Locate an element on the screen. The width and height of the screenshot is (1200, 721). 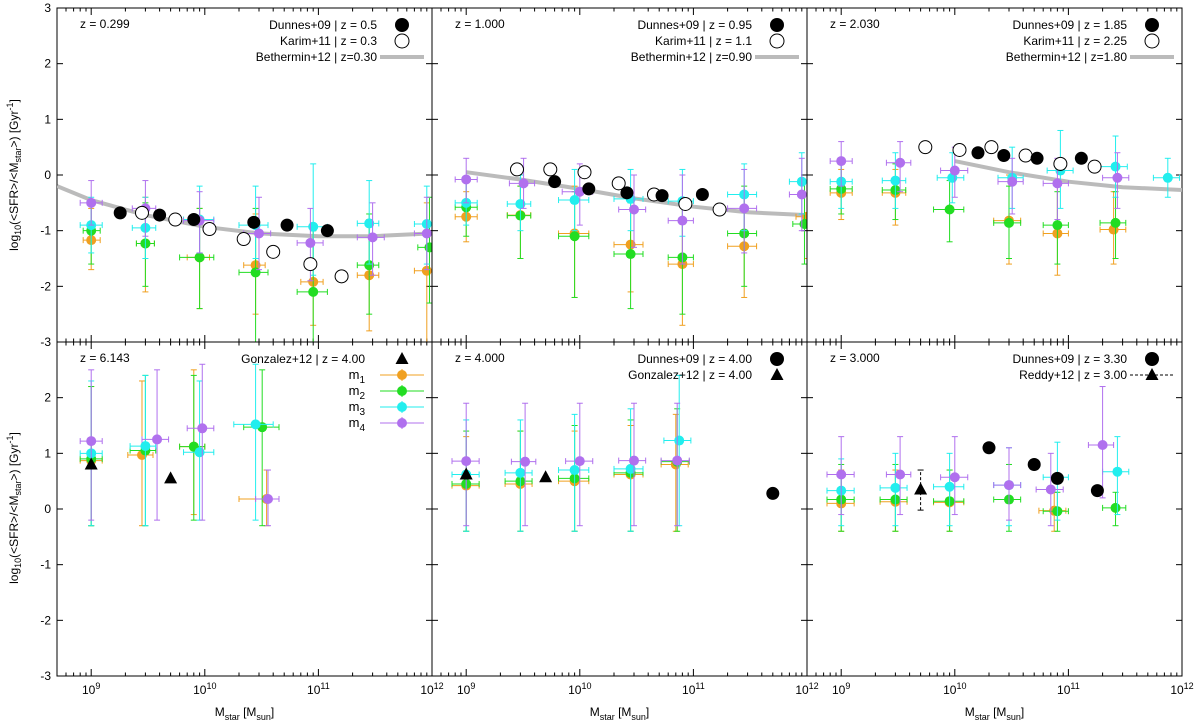
legend-gonzalez-symbol is located at coordinates (777, 374).